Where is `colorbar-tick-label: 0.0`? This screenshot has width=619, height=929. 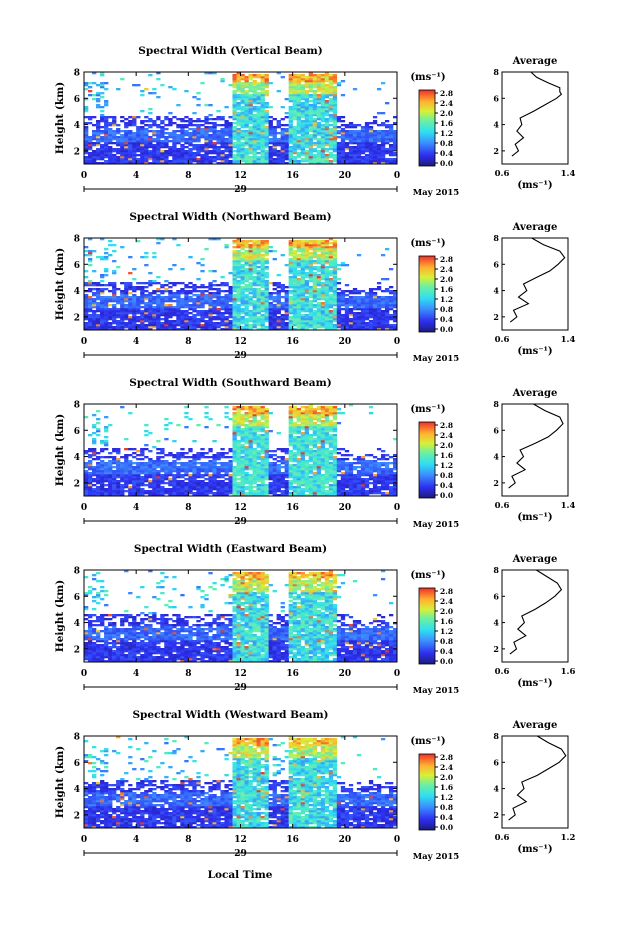 colorbar-tick-label: 0.0 is located at coordinates (446, 163).